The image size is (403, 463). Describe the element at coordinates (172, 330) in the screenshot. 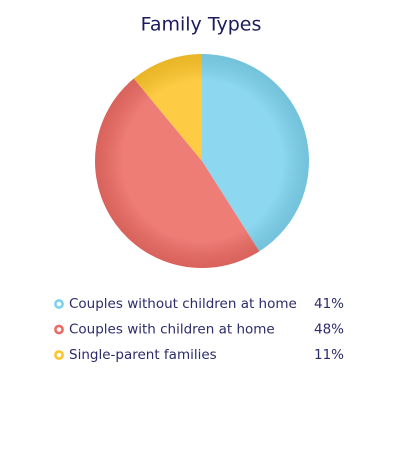

I see `legend-label: Couples with children at home` at that location.